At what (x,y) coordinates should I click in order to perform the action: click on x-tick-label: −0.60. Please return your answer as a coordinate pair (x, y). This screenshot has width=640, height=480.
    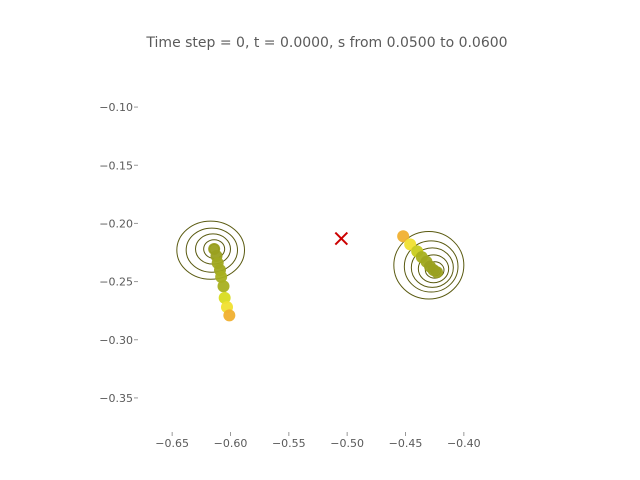
    Looking at the image, I should click on (231, 443).